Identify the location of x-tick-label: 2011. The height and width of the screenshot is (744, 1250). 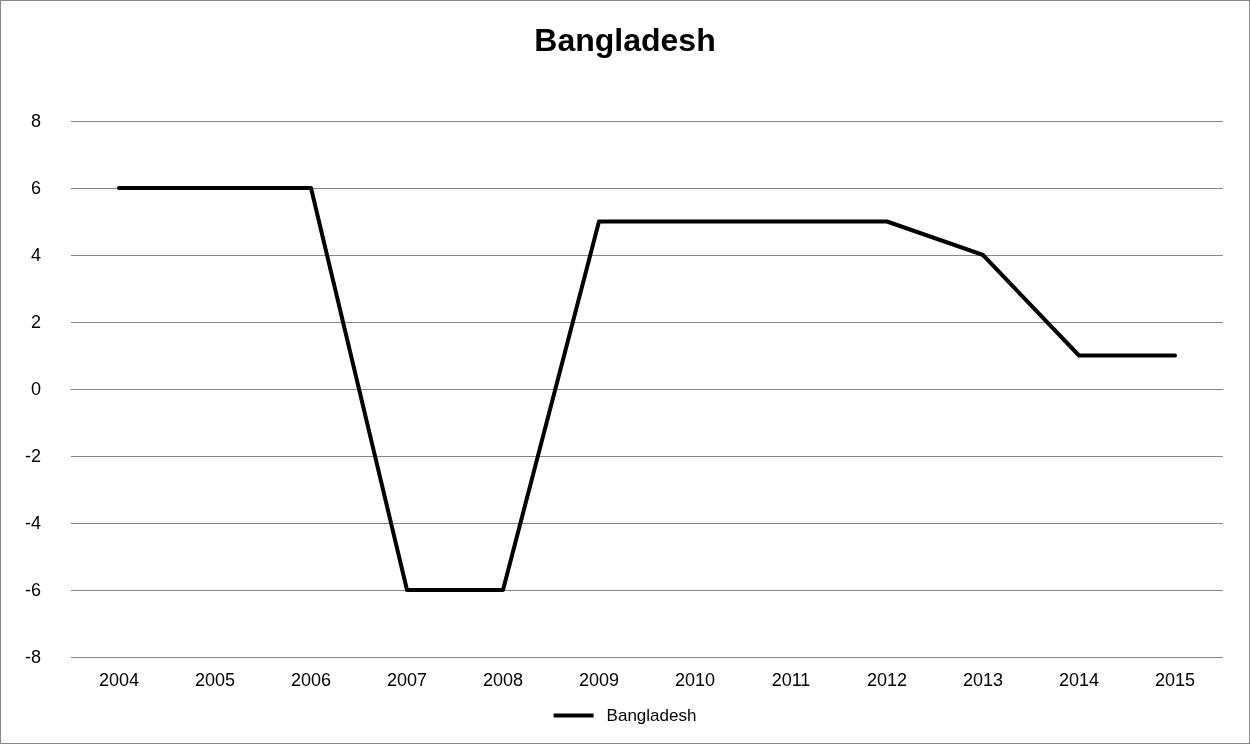
(791, 680).